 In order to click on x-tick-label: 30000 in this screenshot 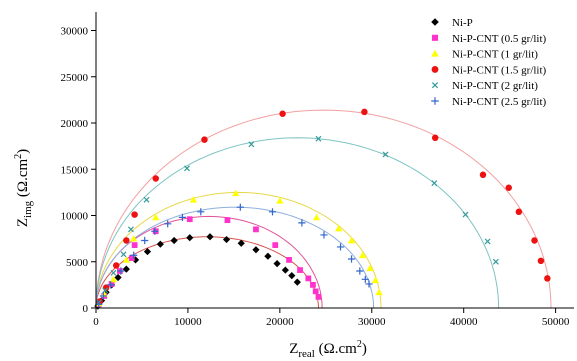, I will do `click(372, 322)`.